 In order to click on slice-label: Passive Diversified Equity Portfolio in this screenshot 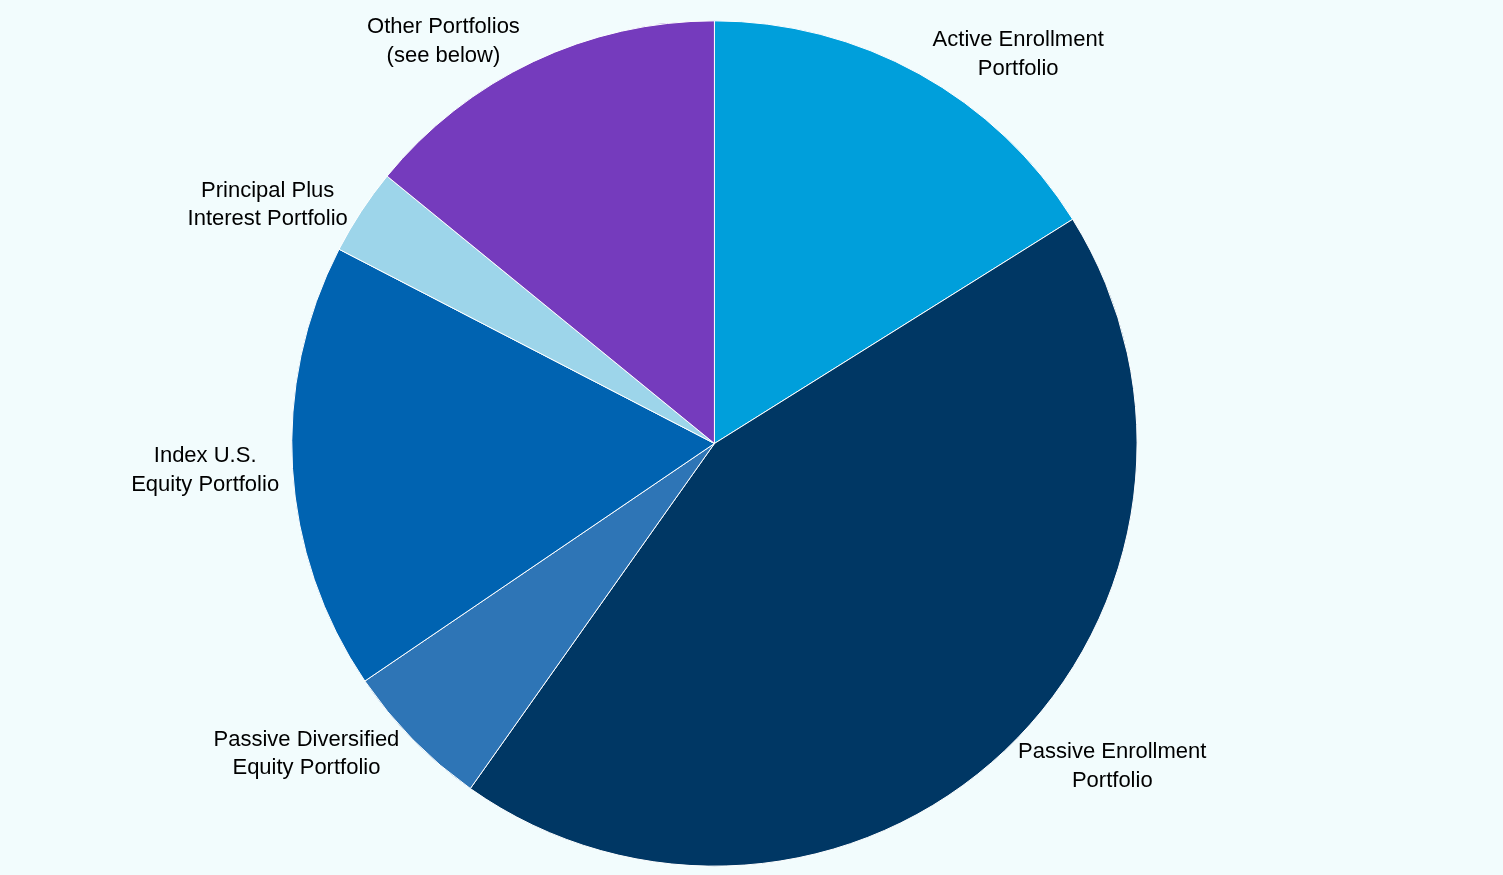, I will do `click(306, 752)`.